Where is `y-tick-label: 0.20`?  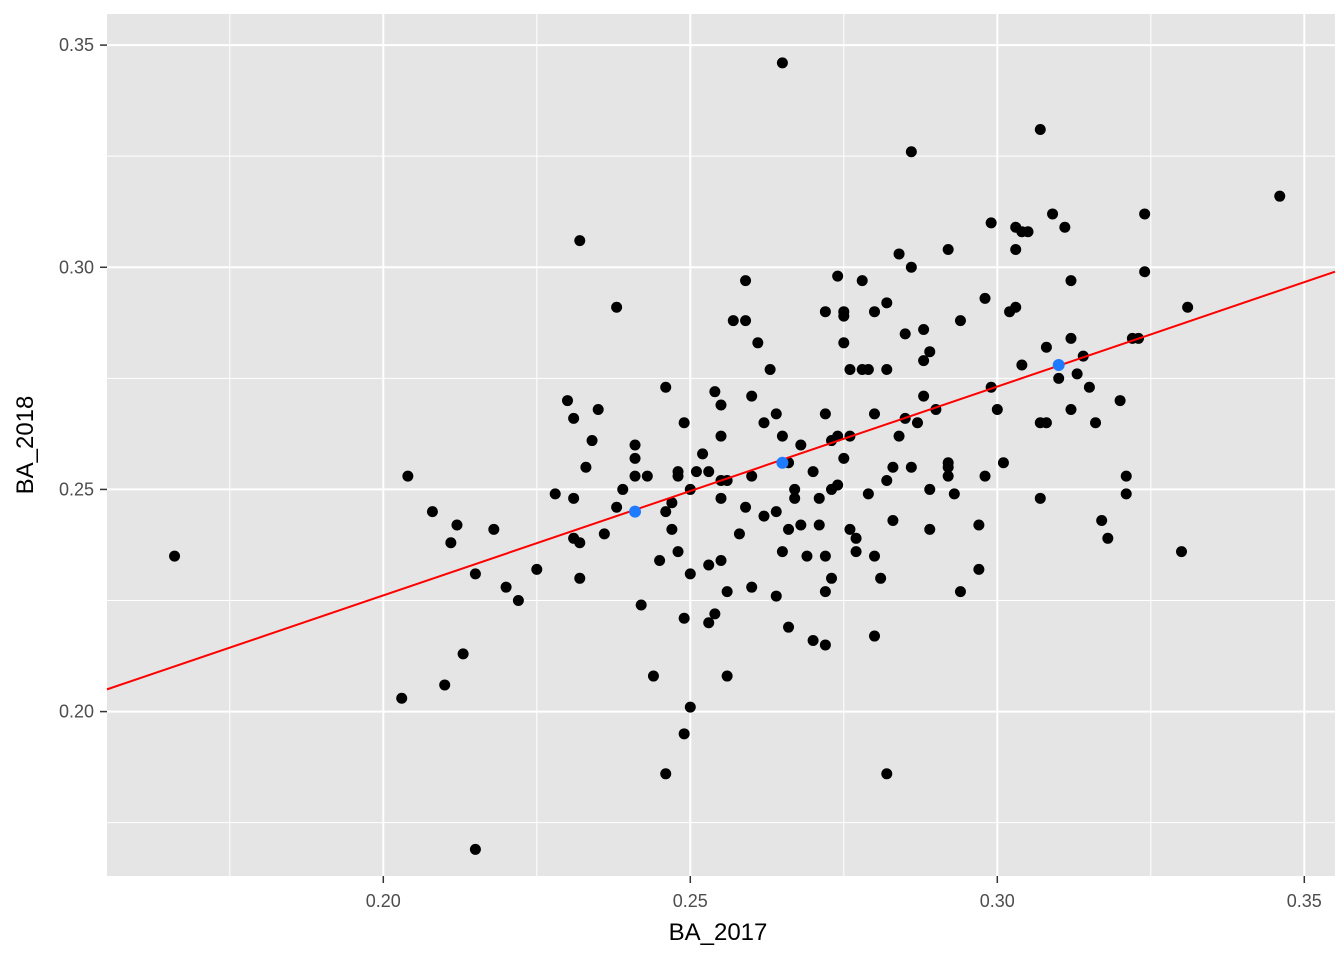 y-tick-label: 0.20 is located at coordinates (76, 712).